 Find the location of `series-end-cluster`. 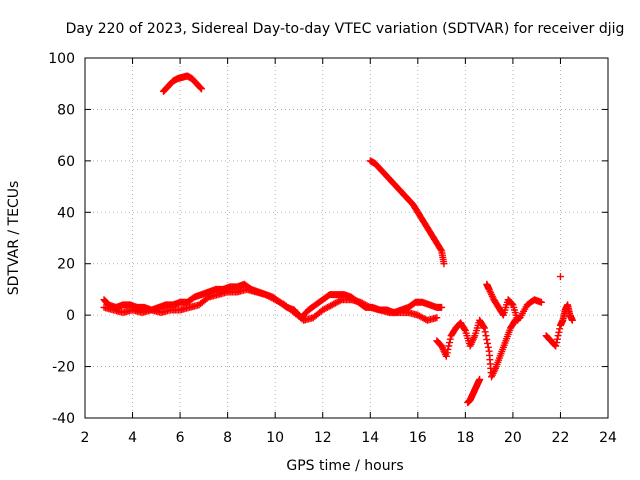

series-end-cluster is located at coordinates (559, 325).